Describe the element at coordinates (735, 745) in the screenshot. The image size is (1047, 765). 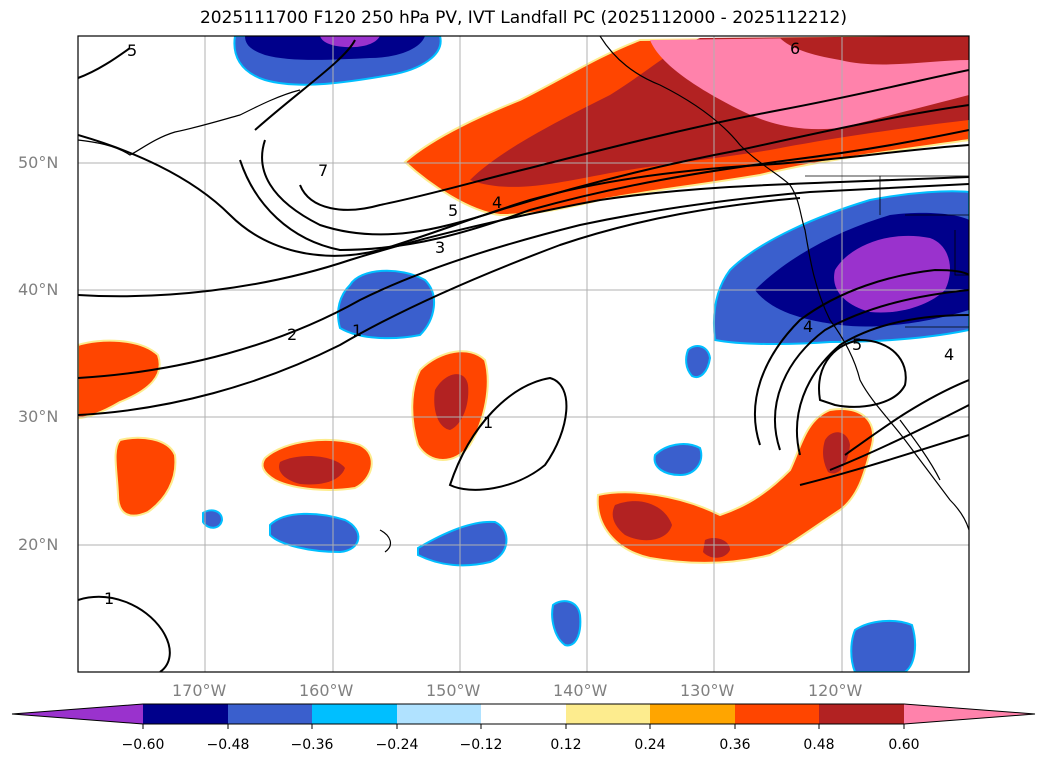
I see `colorbar-tick-label: 0.36` at that location.